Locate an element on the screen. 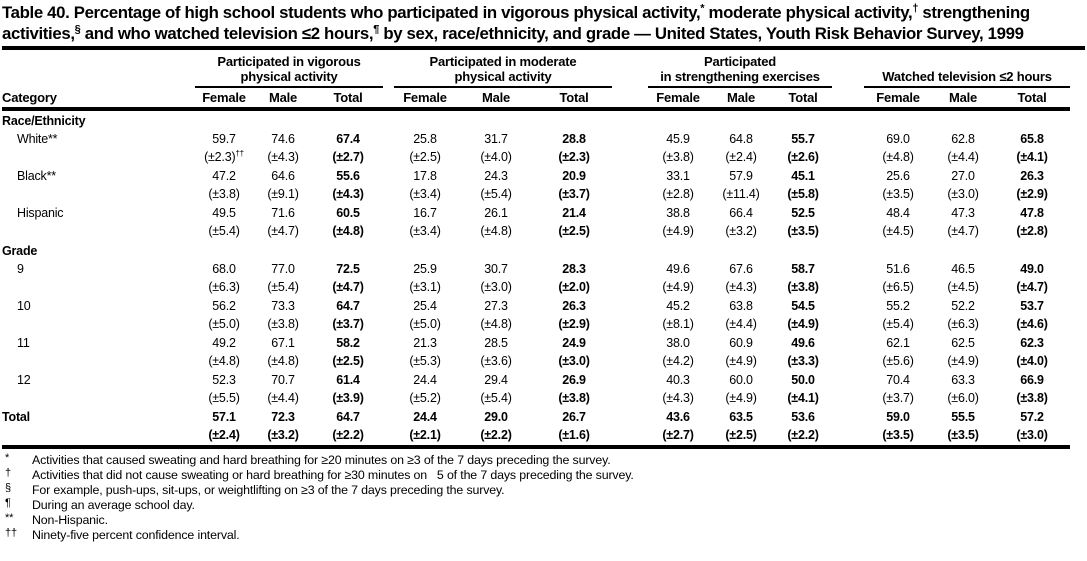 This screenshot has height=561, width=1087. footnote-marker: ** is located at coordinates (9, 518).